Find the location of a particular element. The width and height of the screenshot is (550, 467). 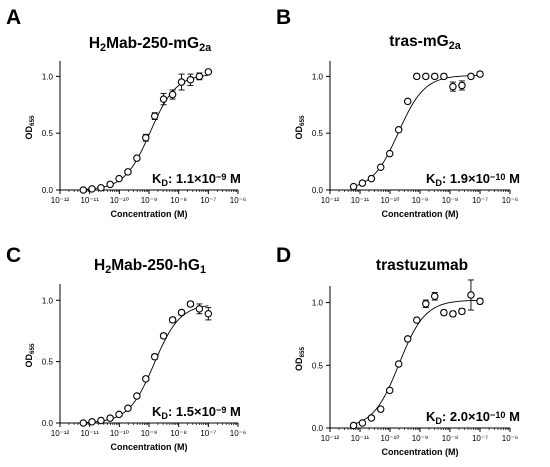

kd-annotation: KD: 1.5×10−9 M is located at coordinates (196, 412).